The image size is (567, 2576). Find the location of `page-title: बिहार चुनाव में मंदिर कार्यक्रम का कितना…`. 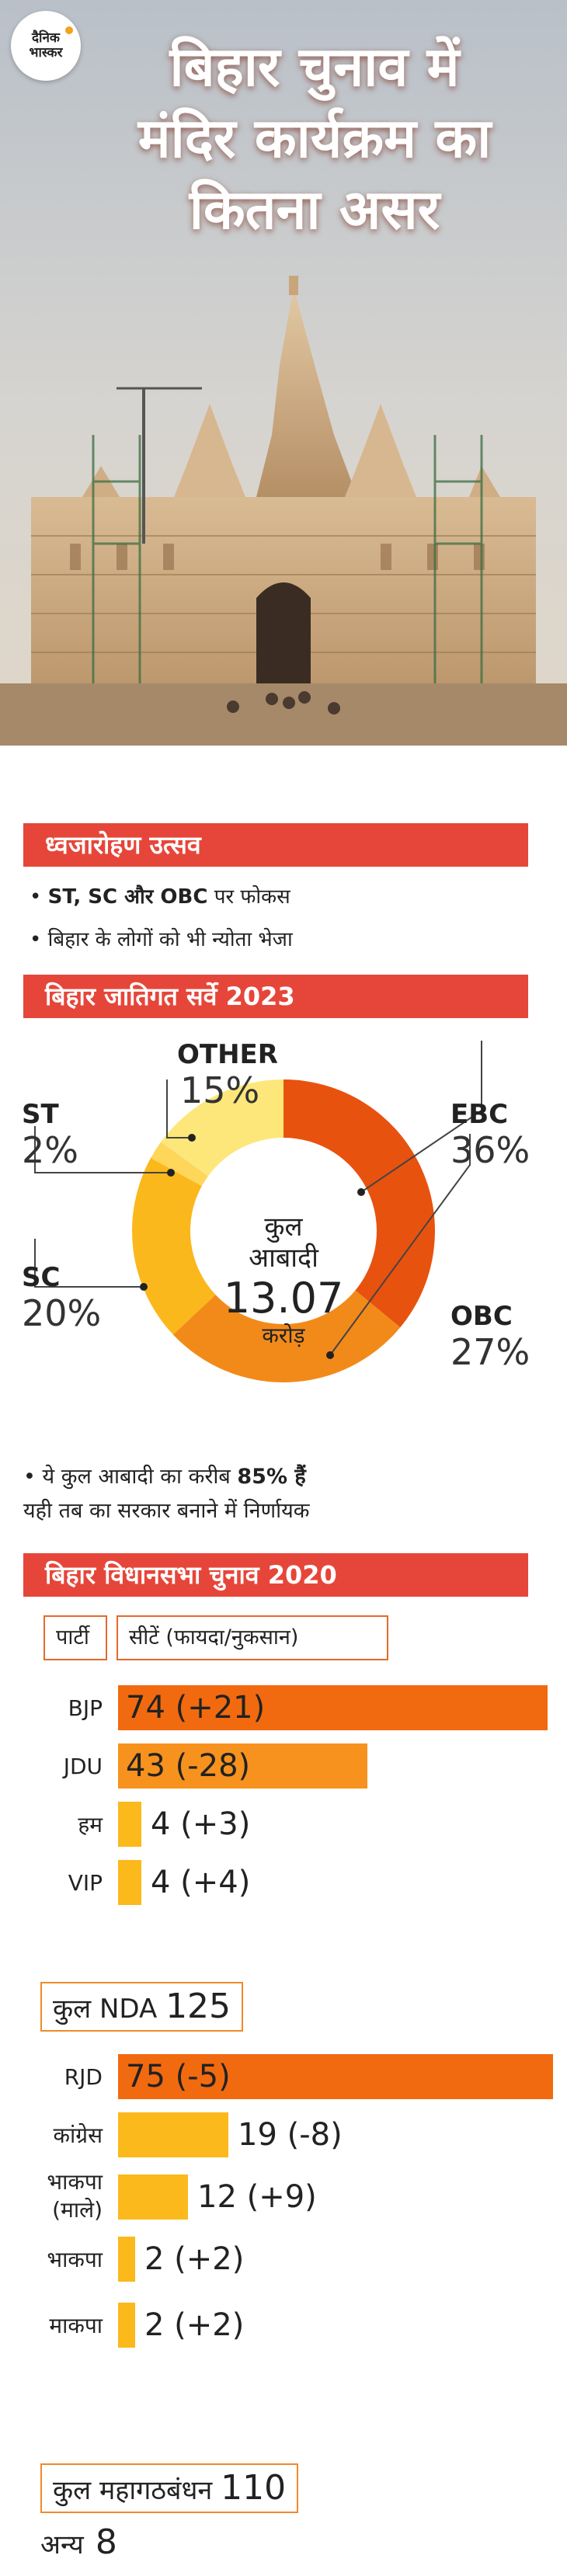

page-title: बिहार चुनाव में मंदिर कार्यक्रम का कितना… is located at coordinates (314, 138).